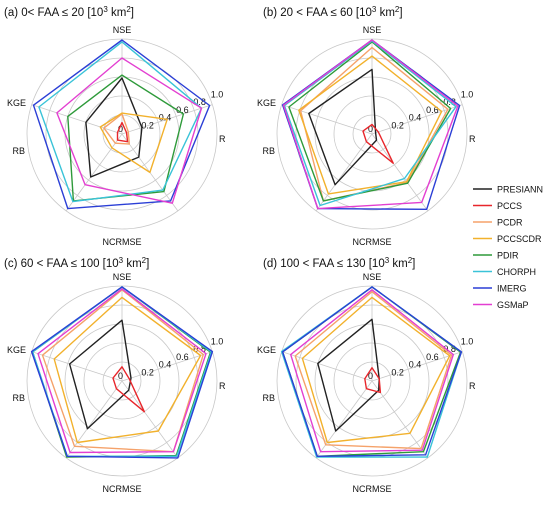 The image size is (550, 510). What do you see at coordinates (512, 289) in the screenshot?
I see `legend-label-imerg: IMERG` at bounding box center [512, 289].